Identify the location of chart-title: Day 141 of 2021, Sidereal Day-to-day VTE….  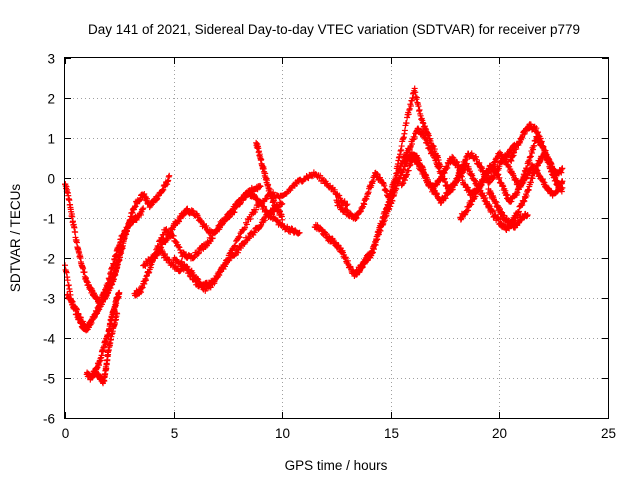
(334, 29).